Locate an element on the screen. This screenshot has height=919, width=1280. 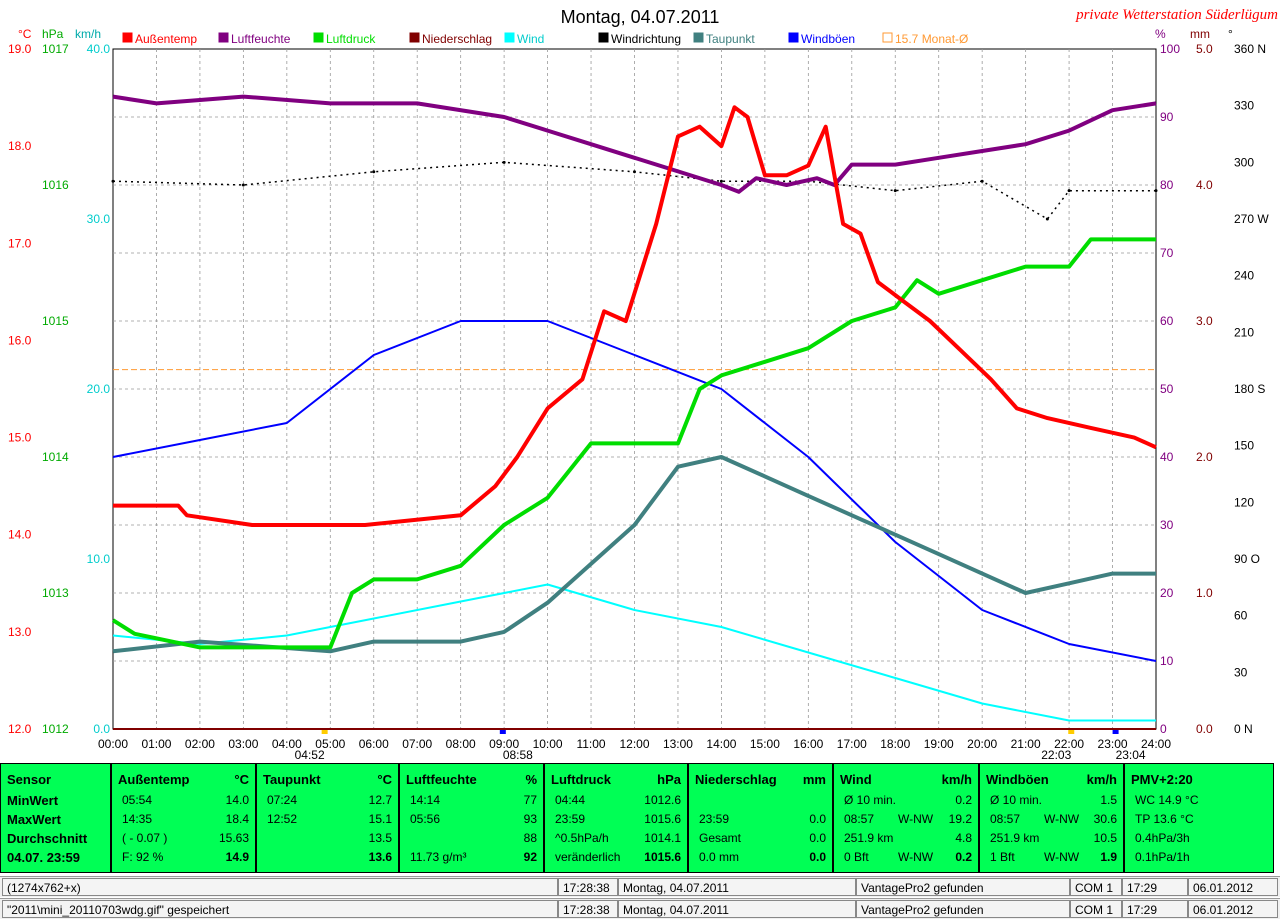
tick-x: 12:00 is located at coordinates (634, 744).